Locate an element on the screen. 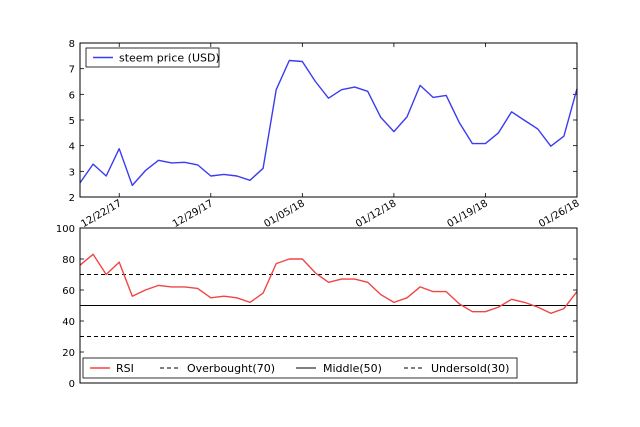 The image size is (640, 427). price-y-tick-label: 6 is located at coordinates (72, 95).